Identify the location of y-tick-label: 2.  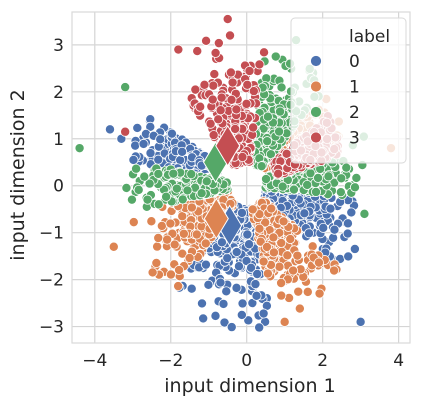
(58, 93).